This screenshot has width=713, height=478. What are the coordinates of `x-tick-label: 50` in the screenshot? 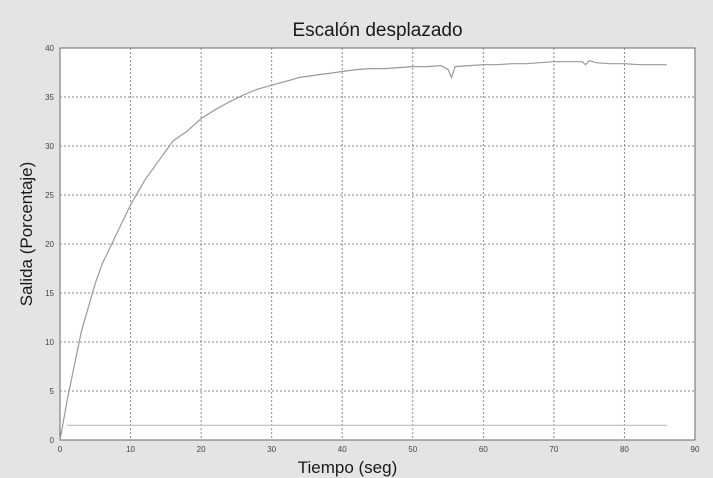 It's located at (412, 449).